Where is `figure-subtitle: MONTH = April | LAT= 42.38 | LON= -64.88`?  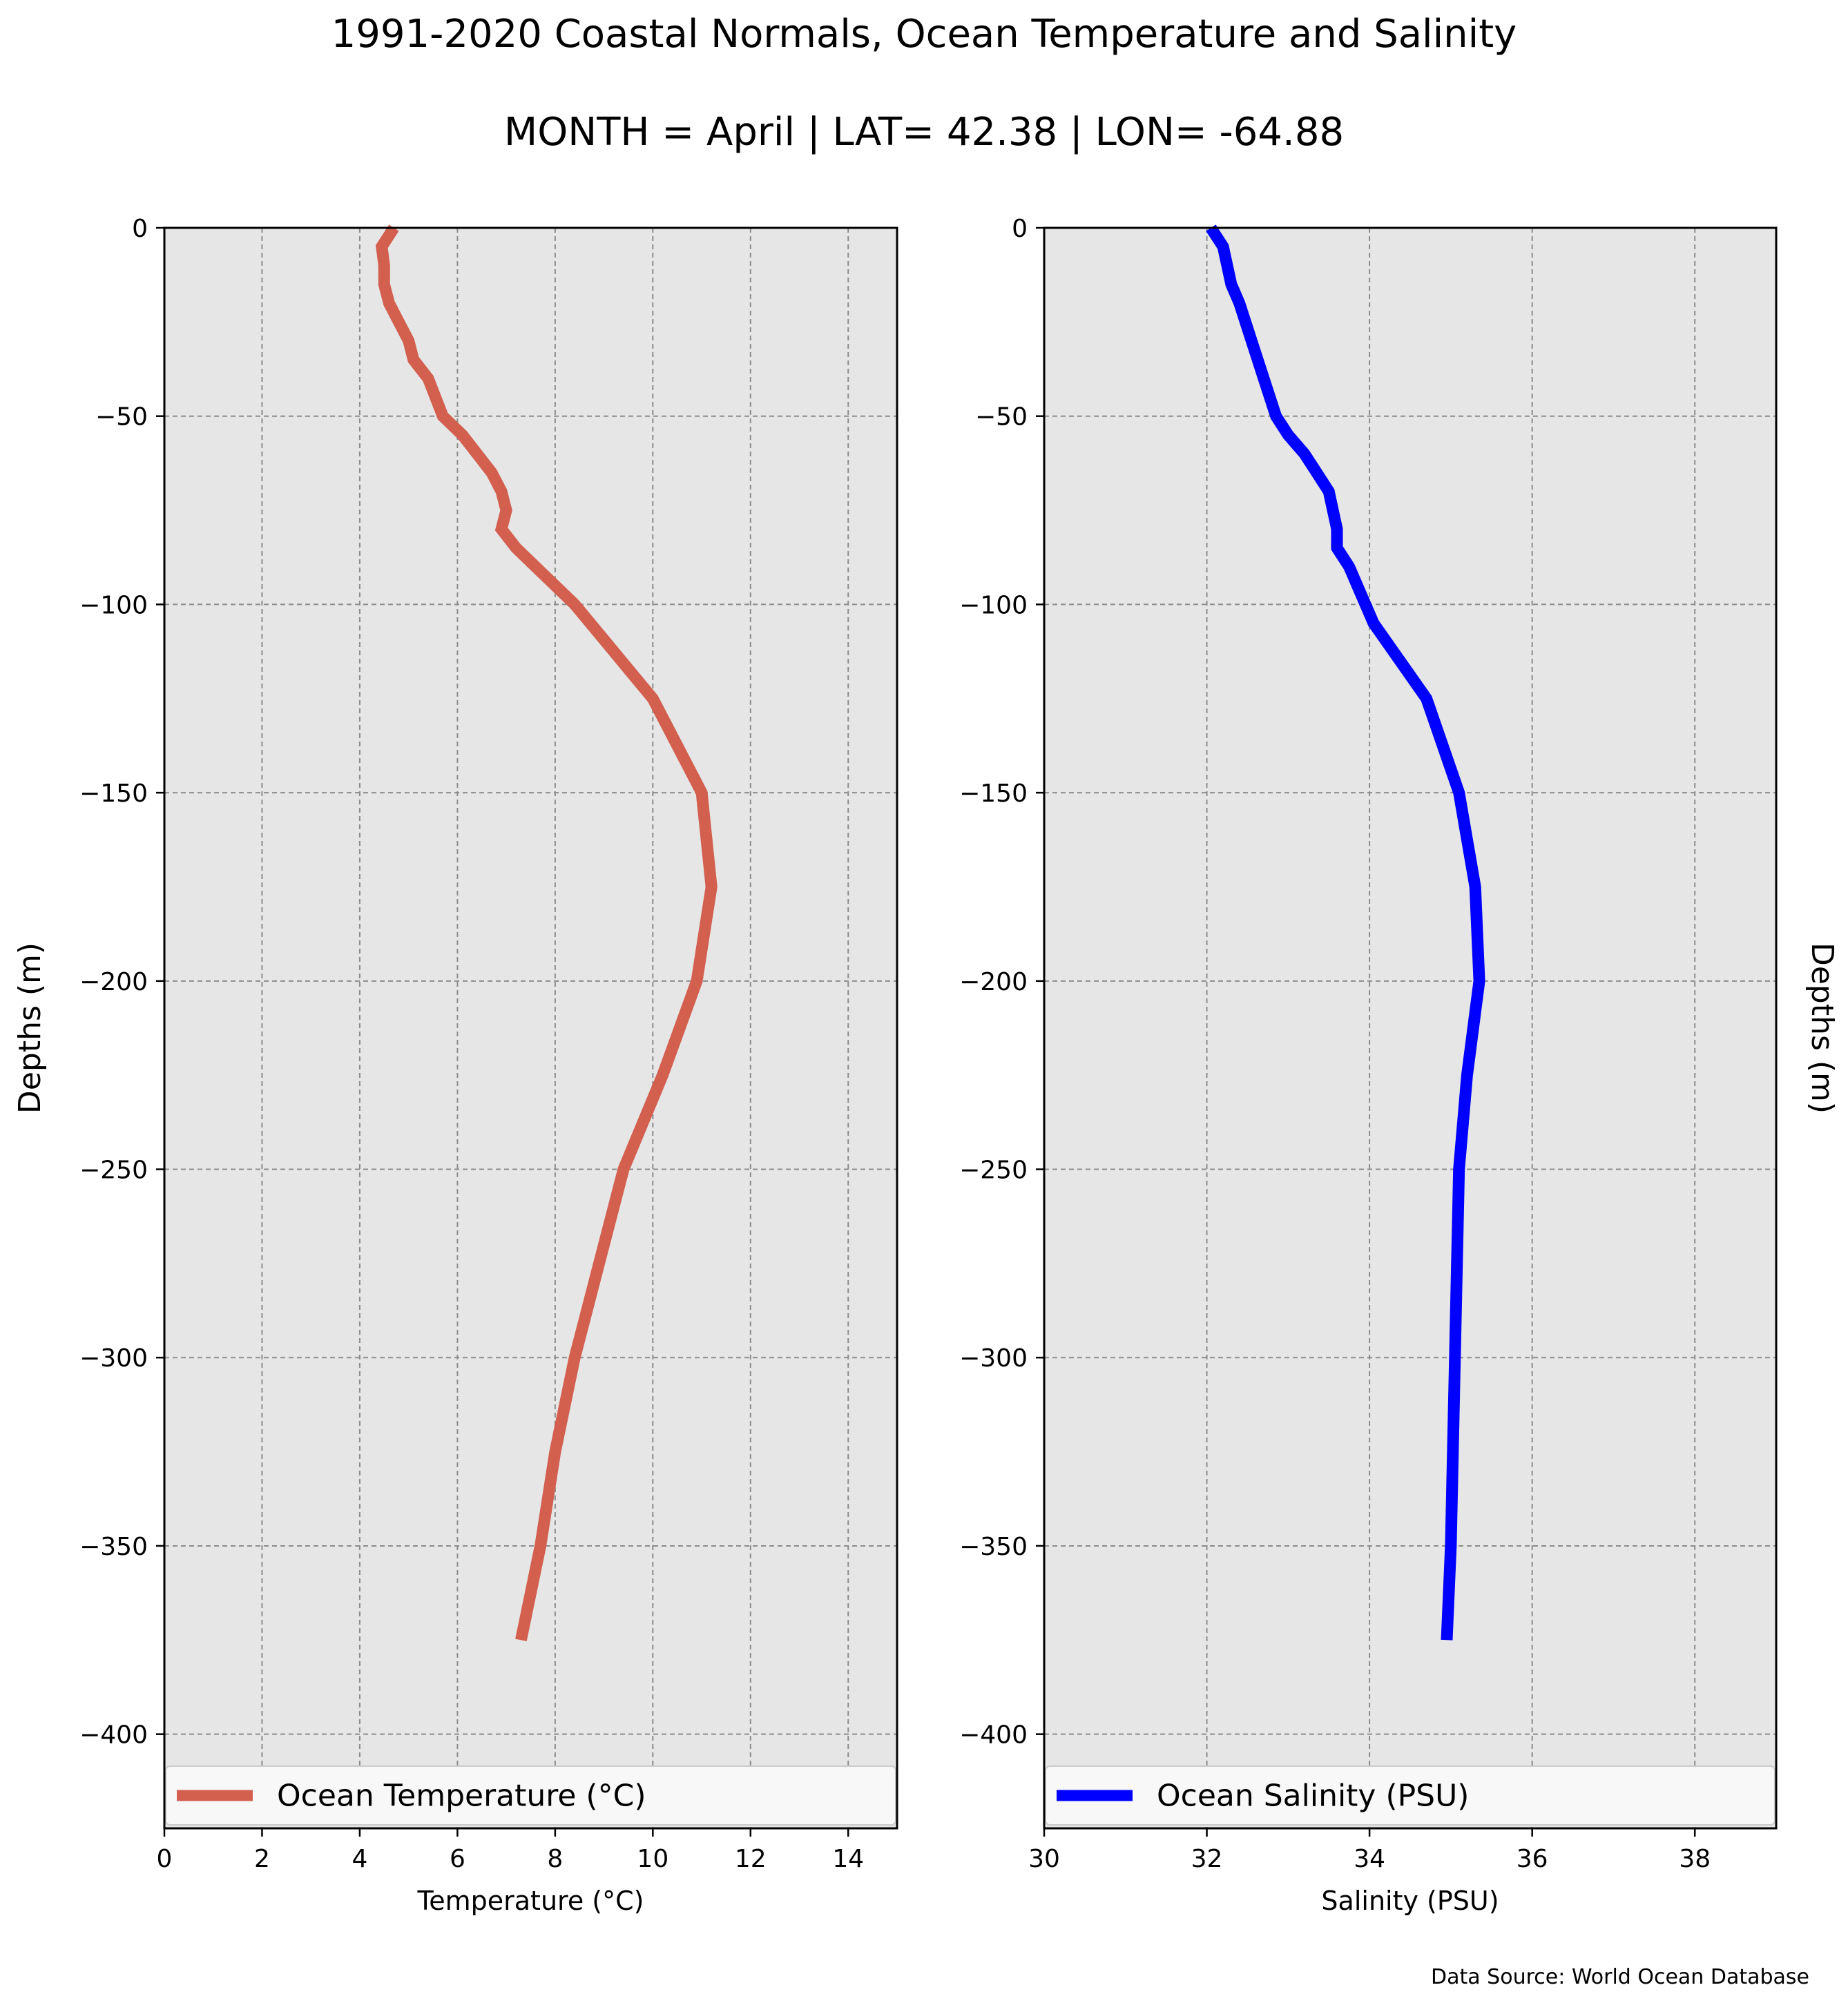 figure-subtitle: MONTH = April | LAT= 42.38 | LON= -64.88 is located at coordinates (924, 132).